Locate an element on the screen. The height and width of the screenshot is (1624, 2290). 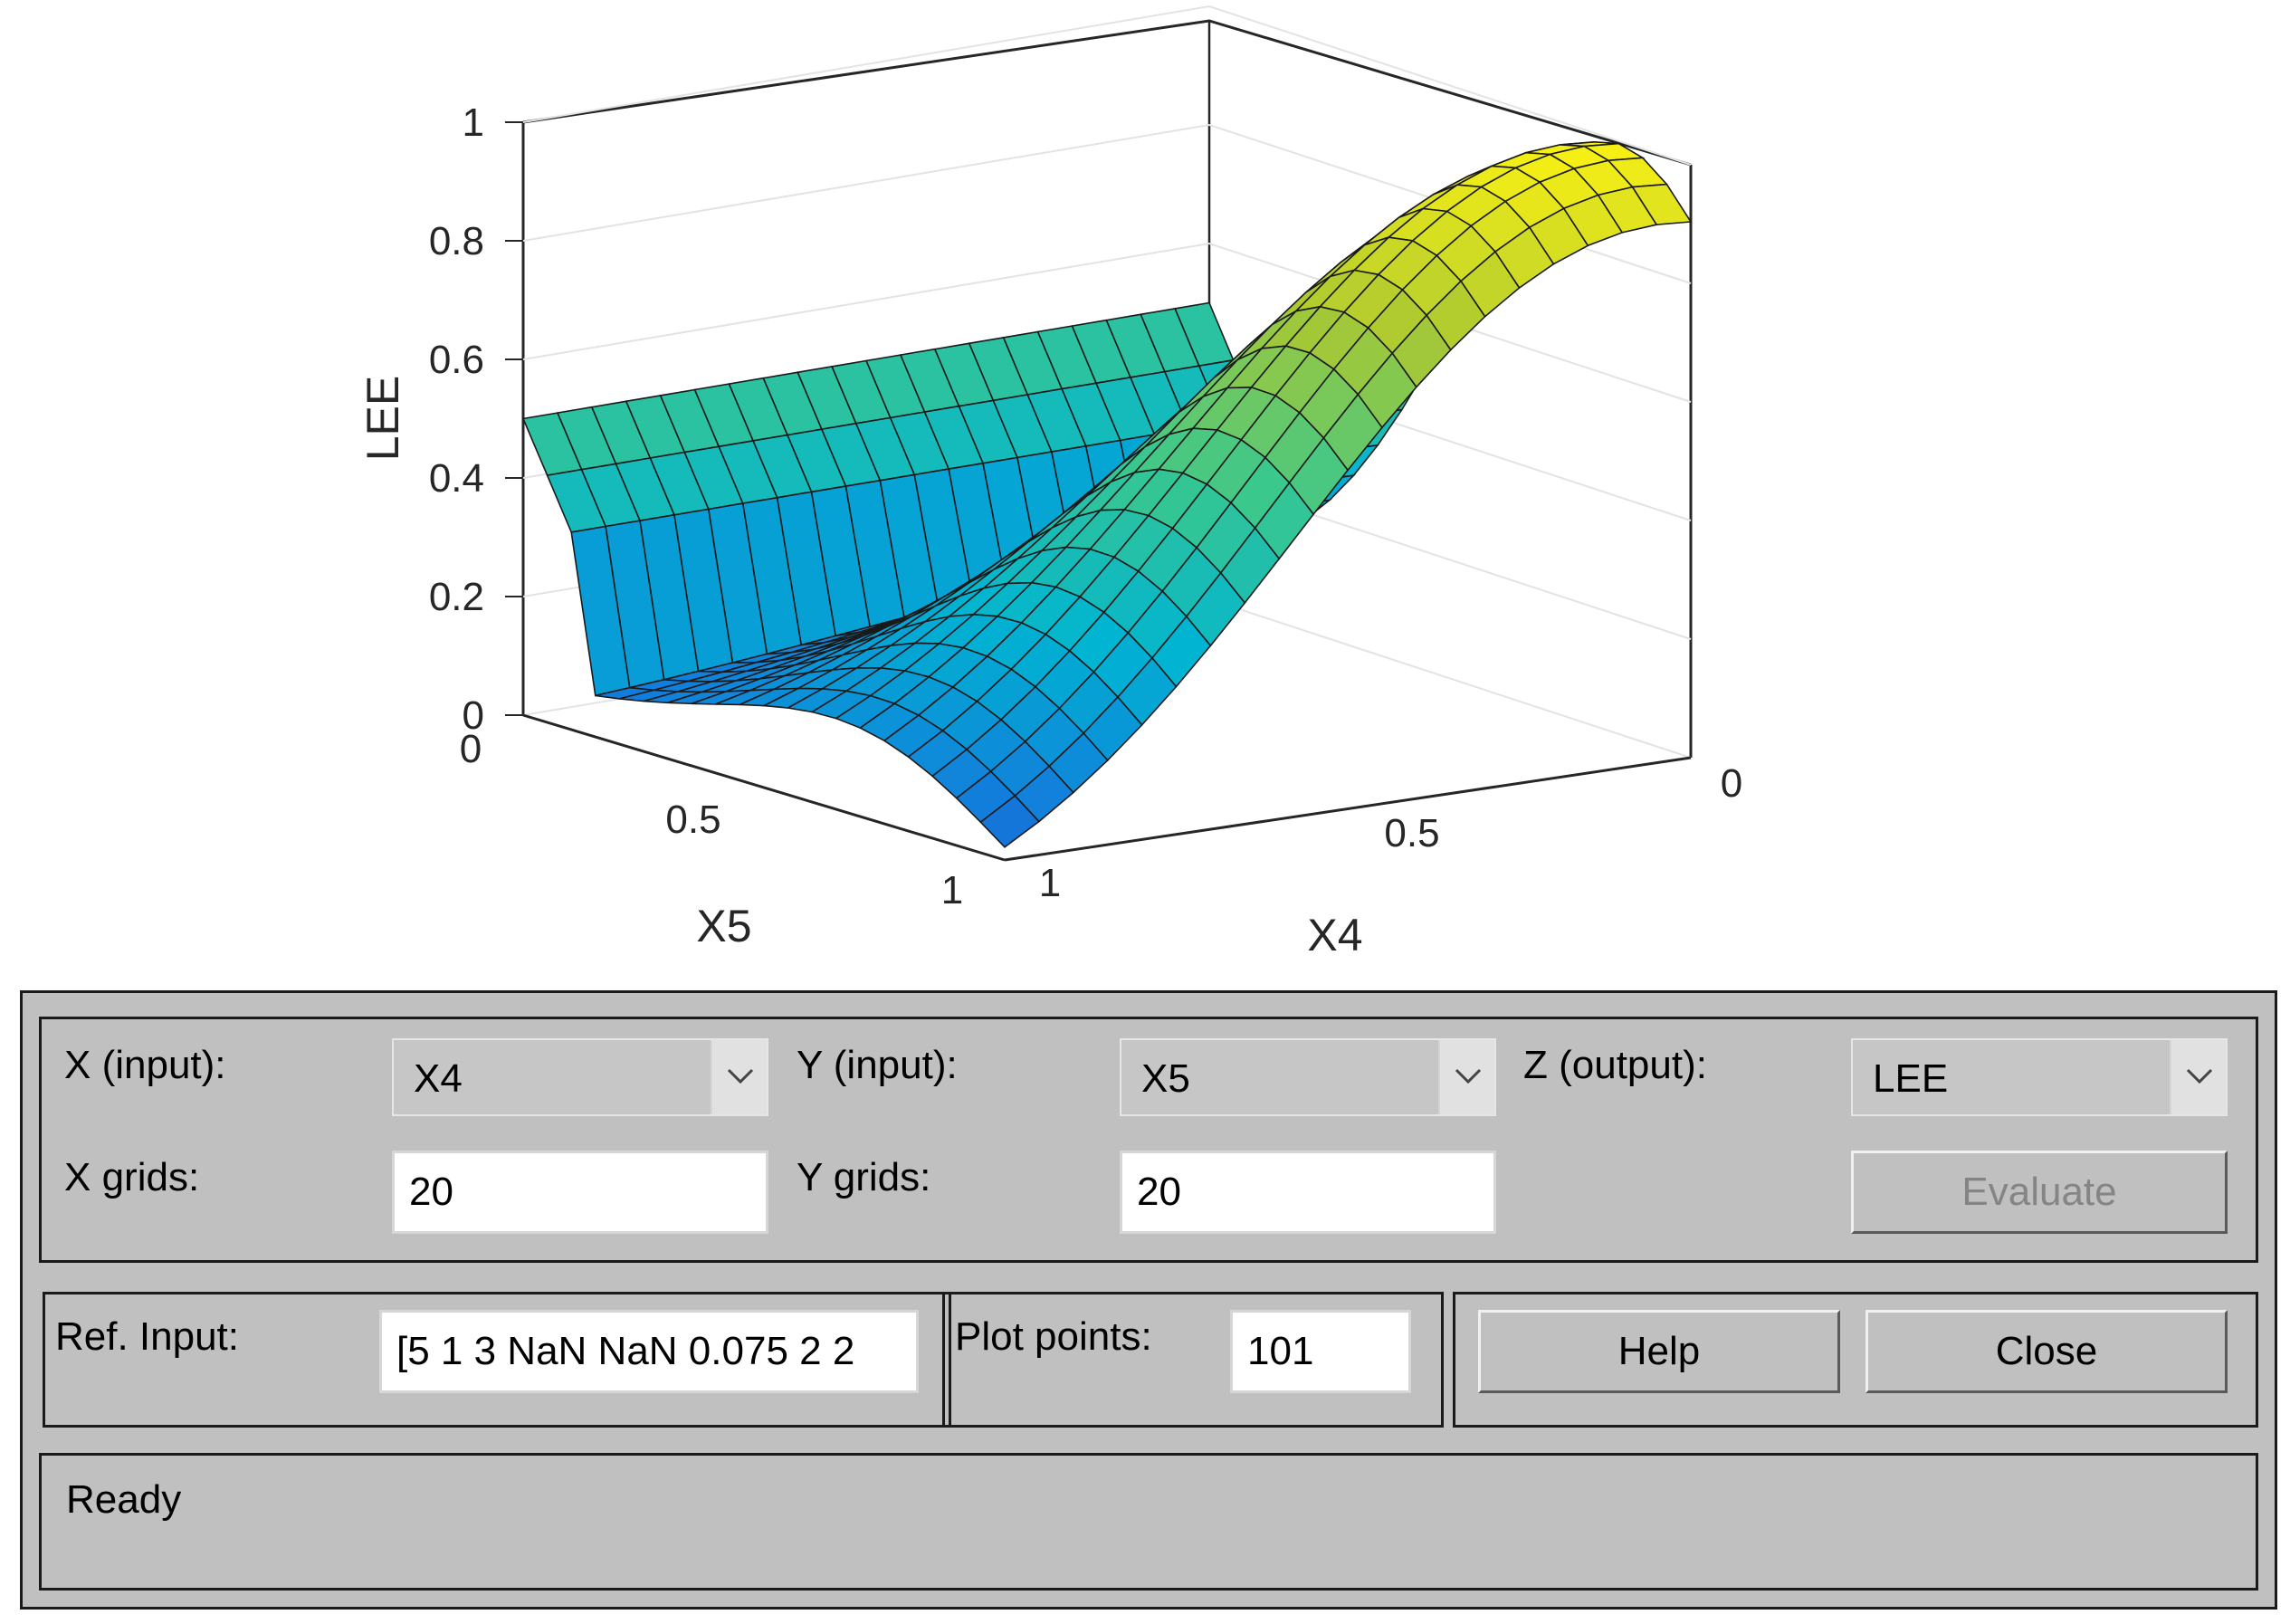
plot-points-input is located at coordinates (1320, 1351).